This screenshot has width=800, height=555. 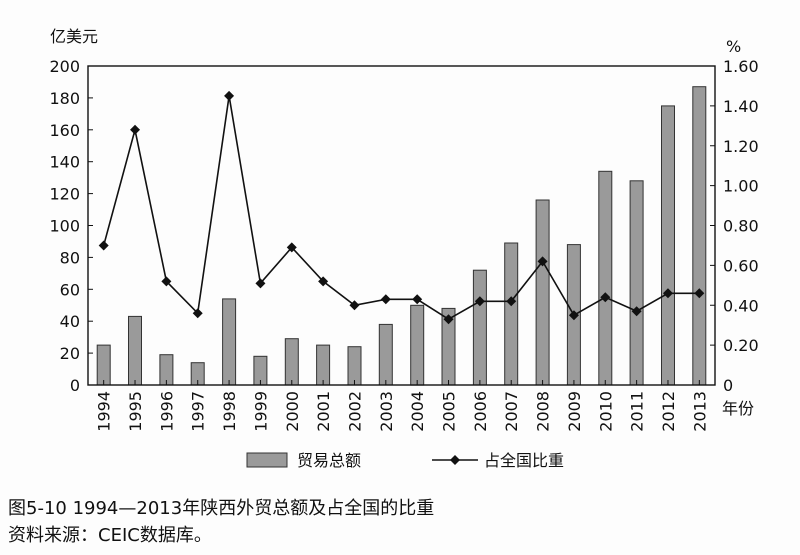 I want to click on left-tick-label: 200, so click(x=64, y=66).